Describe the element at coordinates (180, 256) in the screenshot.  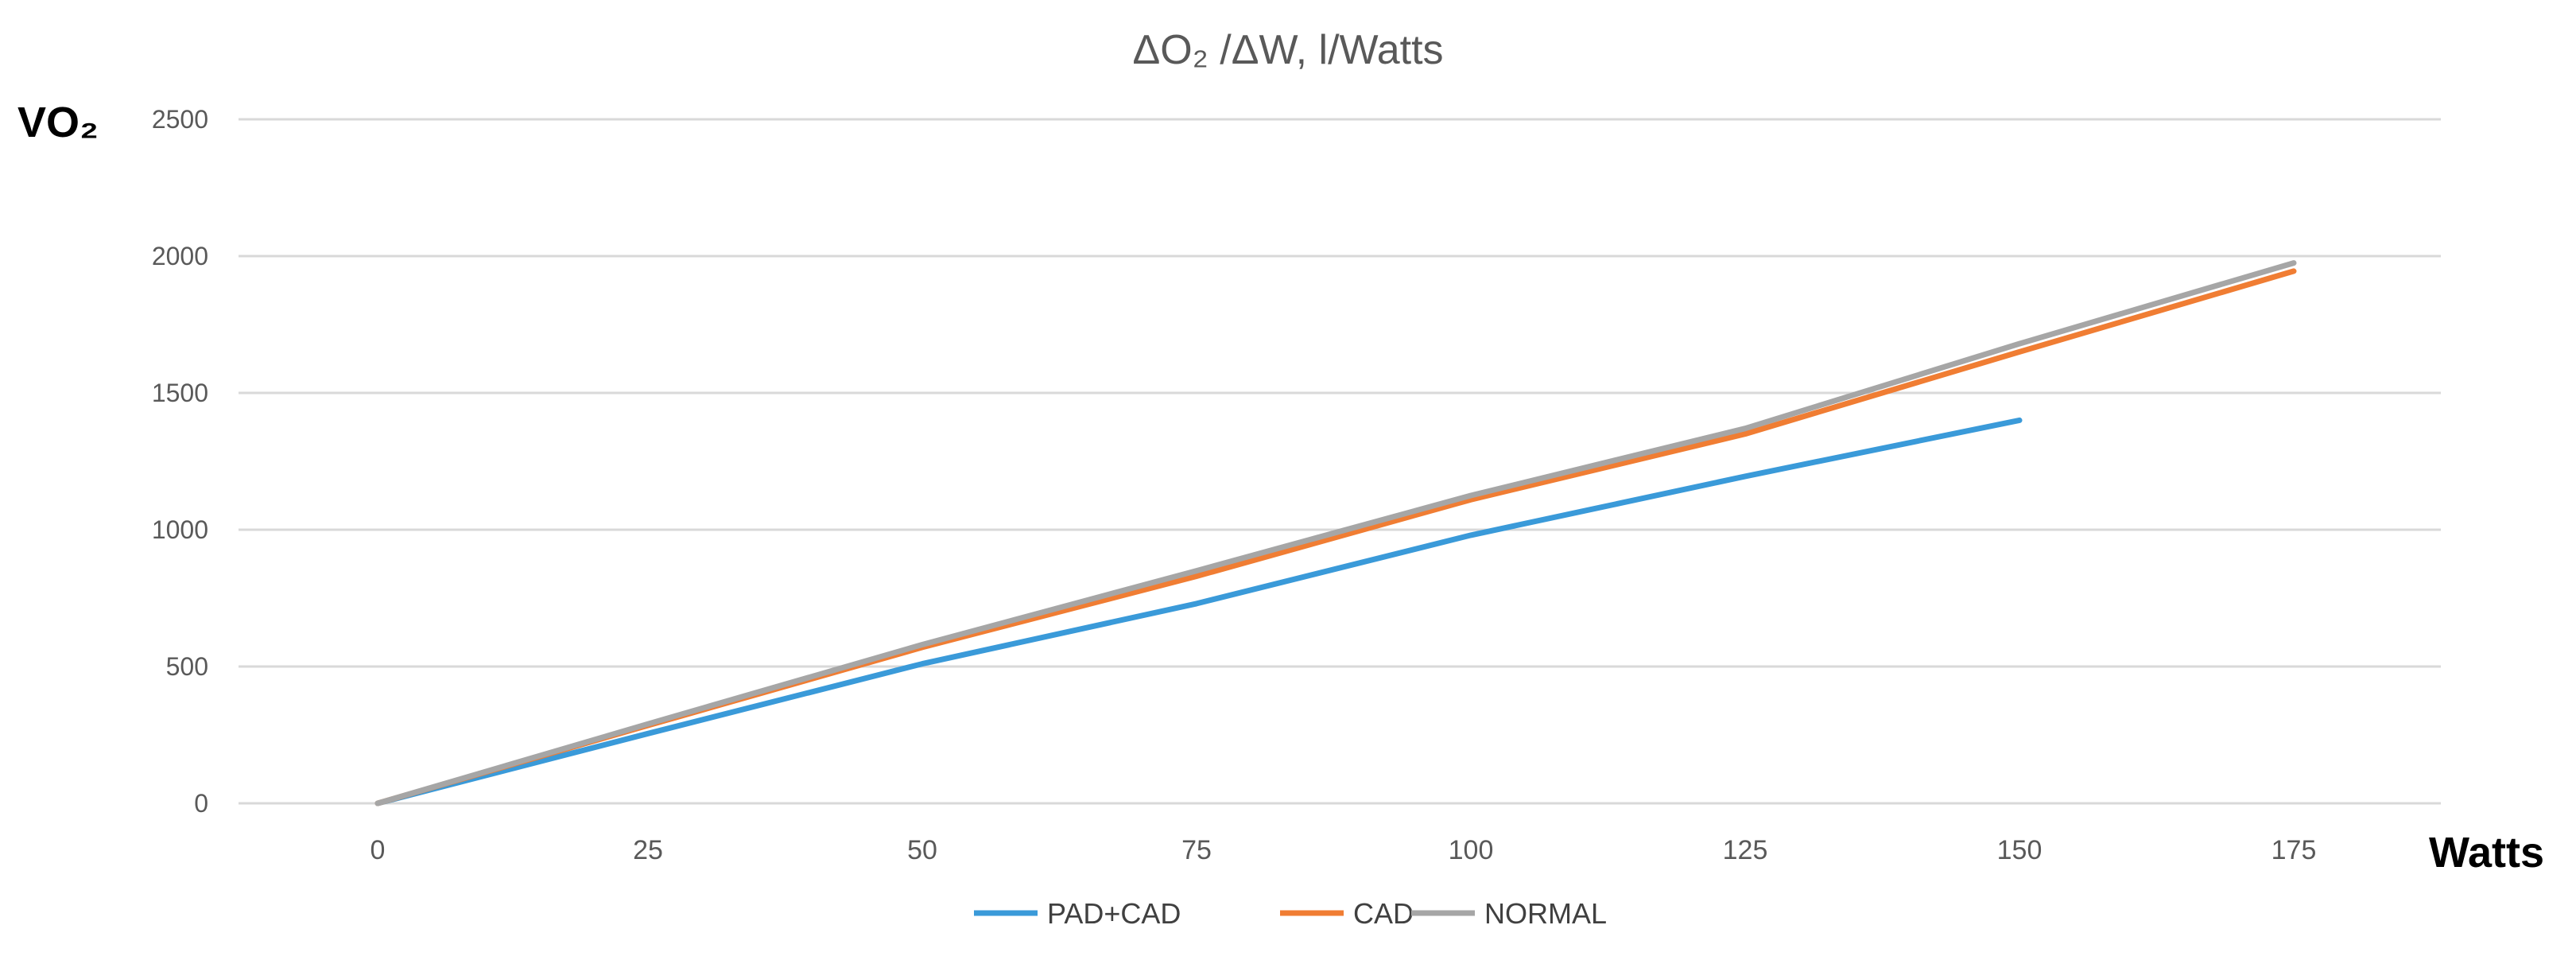
I see `y-tick-label: 2000` at that location.